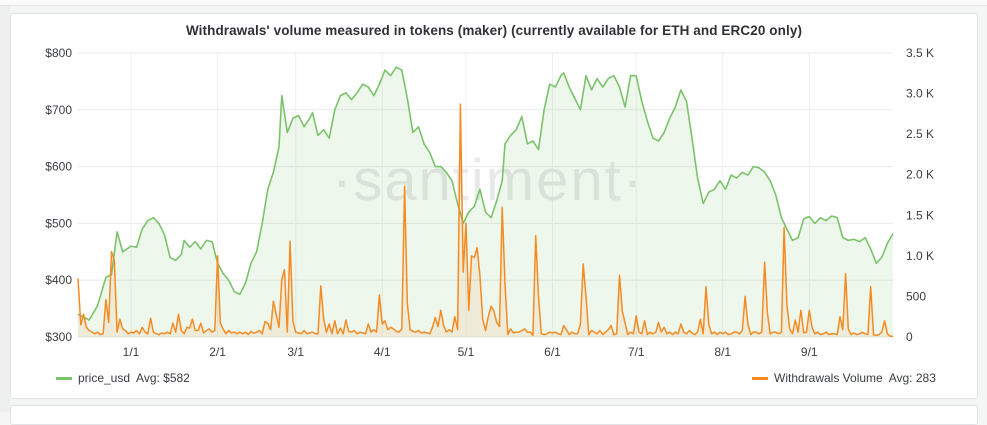 Image resolution: width=987 pixels, height=425 pixels. What do you see at coordinates (552, 352) in the screenshot?
I see `x-tick-label: 6/1` at bounding box center [552, 352].